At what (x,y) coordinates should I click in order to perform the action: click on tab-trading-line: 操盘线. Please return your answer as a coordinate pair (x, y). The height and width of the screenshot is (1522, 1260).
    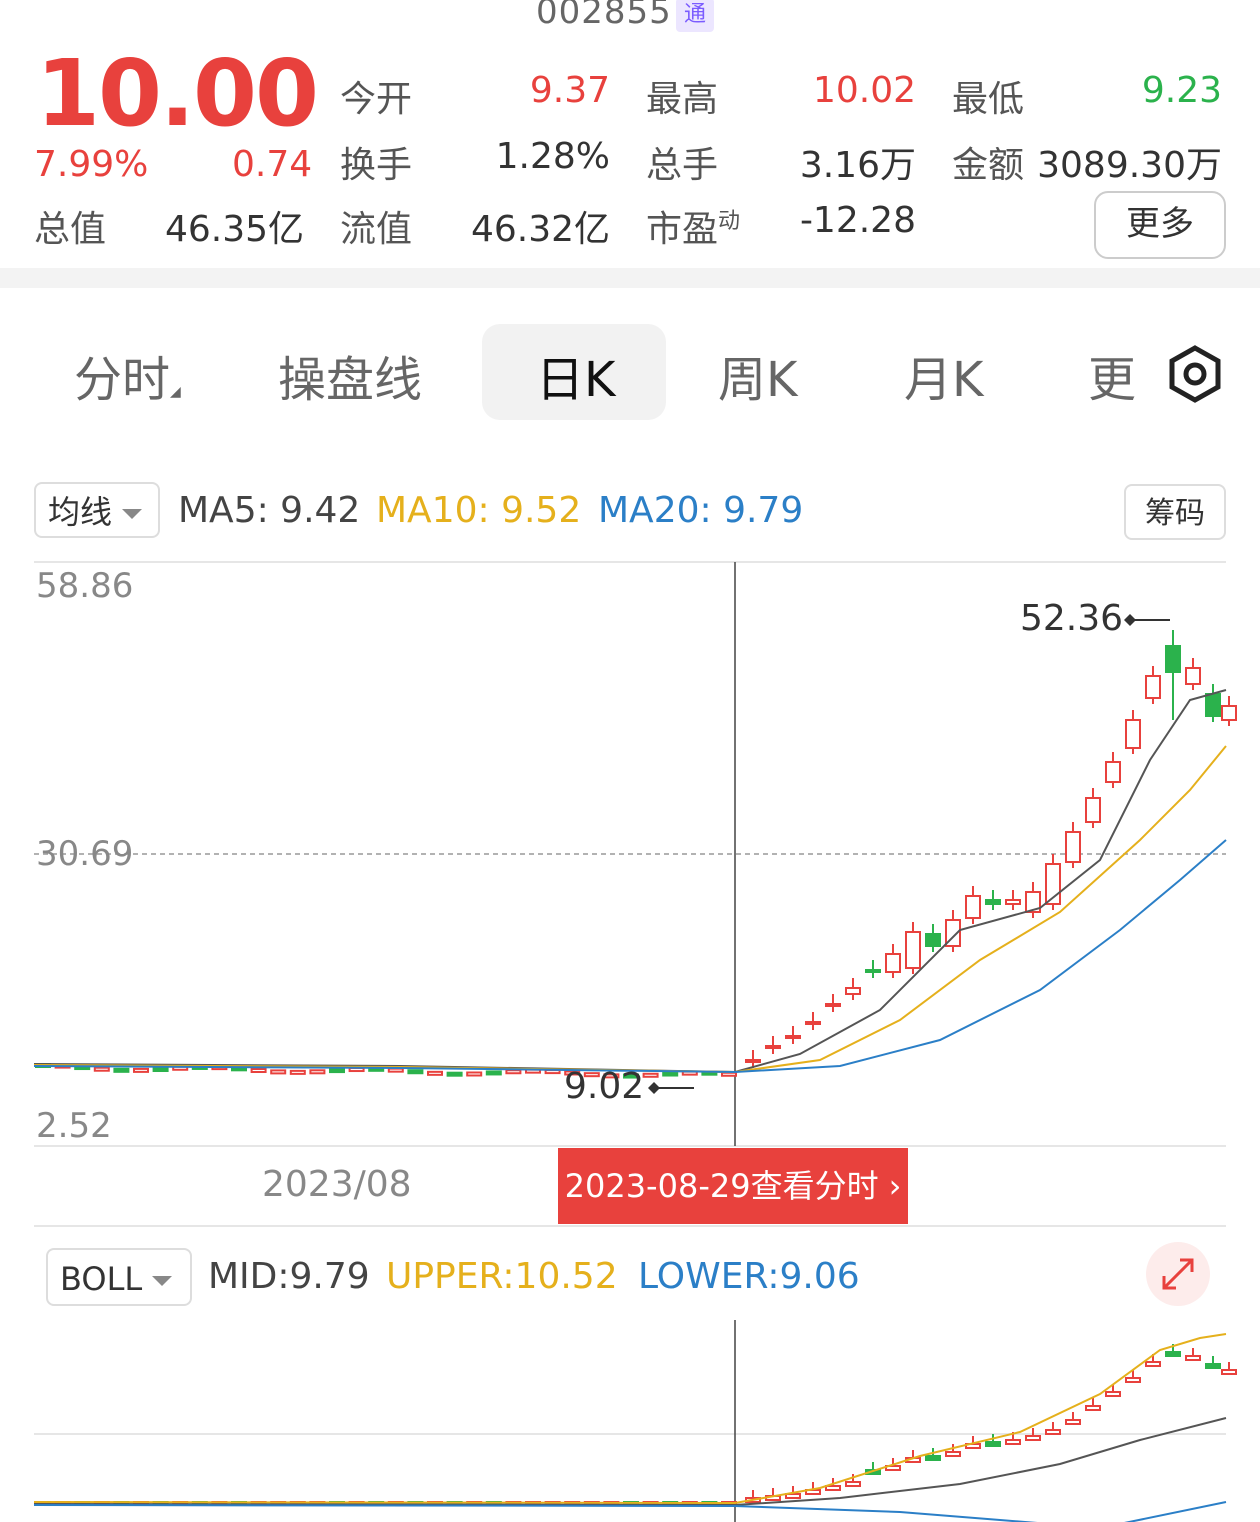
    Looking at the image, I should click on (350, 380).